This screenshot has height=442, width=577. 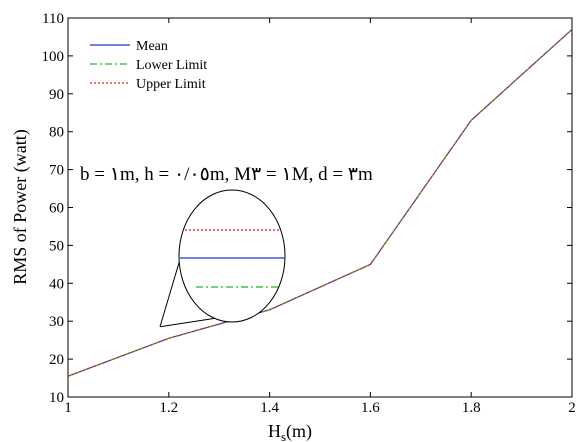 What do you see at coordinates (56, 322) in the screenshot?
I see `y-tick-label: 30` at bounding box center [56, 322].